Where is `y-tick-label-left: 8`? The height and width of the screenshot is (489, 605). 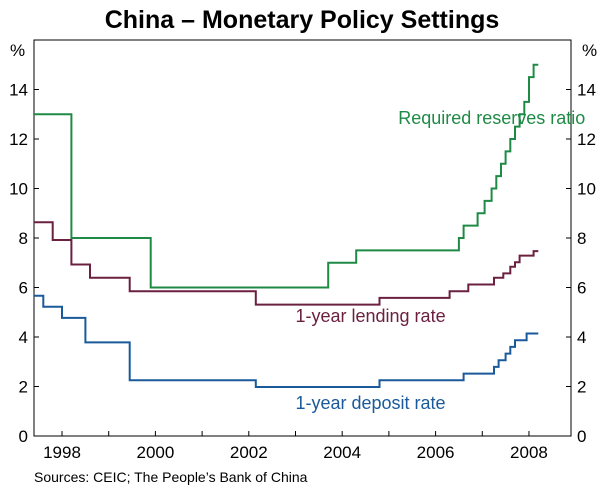 y-tick-label-left: 8 is located at coordinates (23, 238).